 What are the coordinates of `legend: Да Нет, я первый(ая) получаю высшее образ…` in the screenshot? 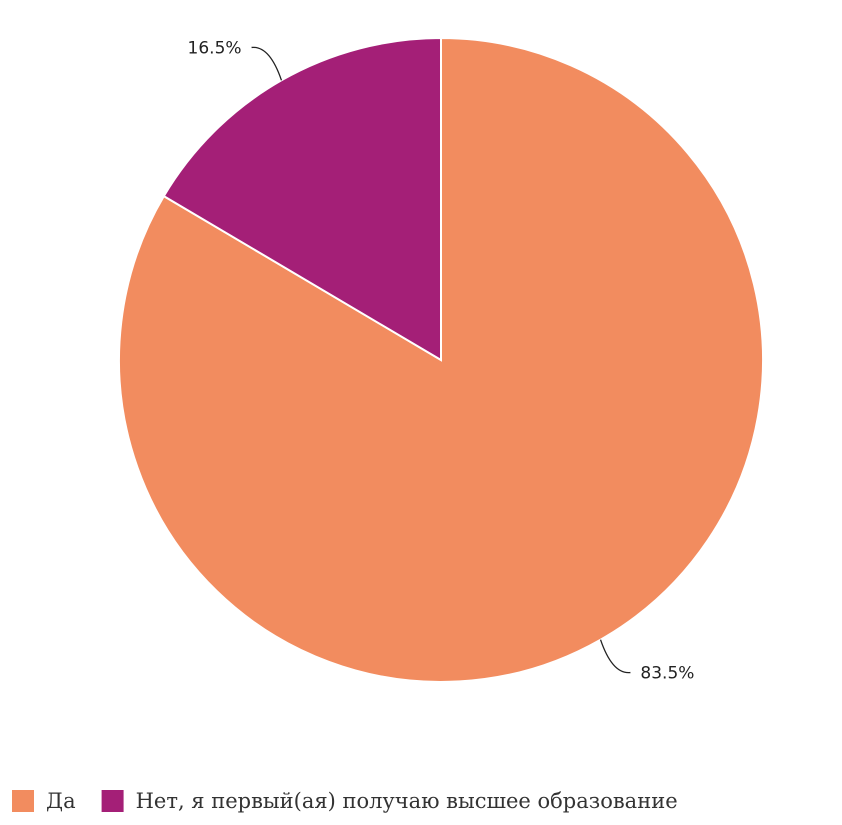 It's located at (345, 801).